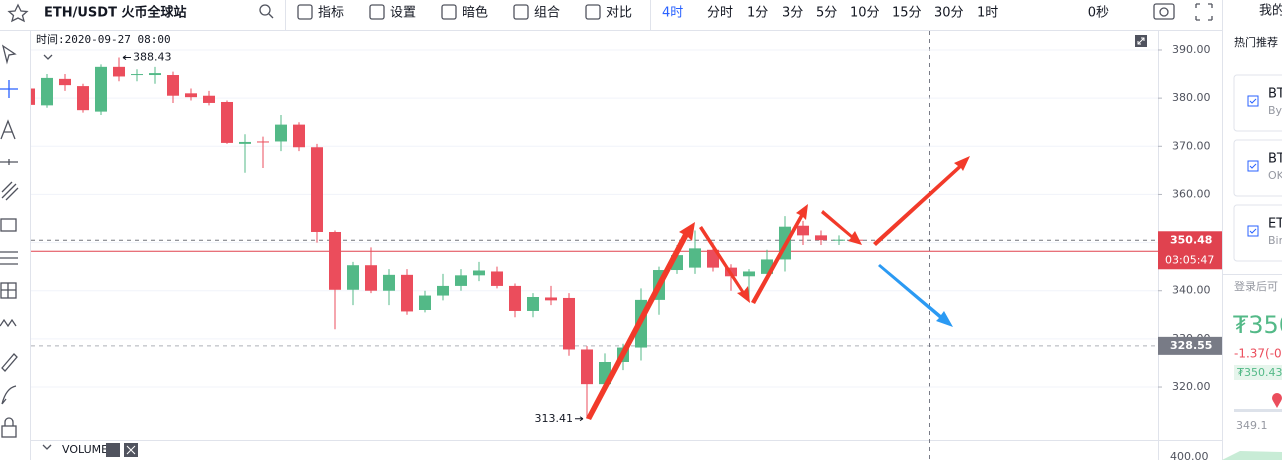  What do you see at coordinates (672, 13) in the screenshot?
I see `interval-button: 4时` at bounding box center [672, 13].